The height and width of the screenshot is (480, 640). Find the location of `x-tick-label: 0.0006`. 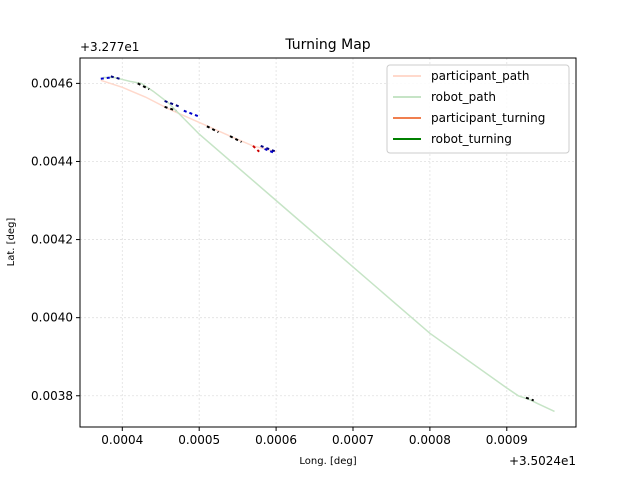

x-tick-label: 0.0006 is located at coordinates (276, 440).